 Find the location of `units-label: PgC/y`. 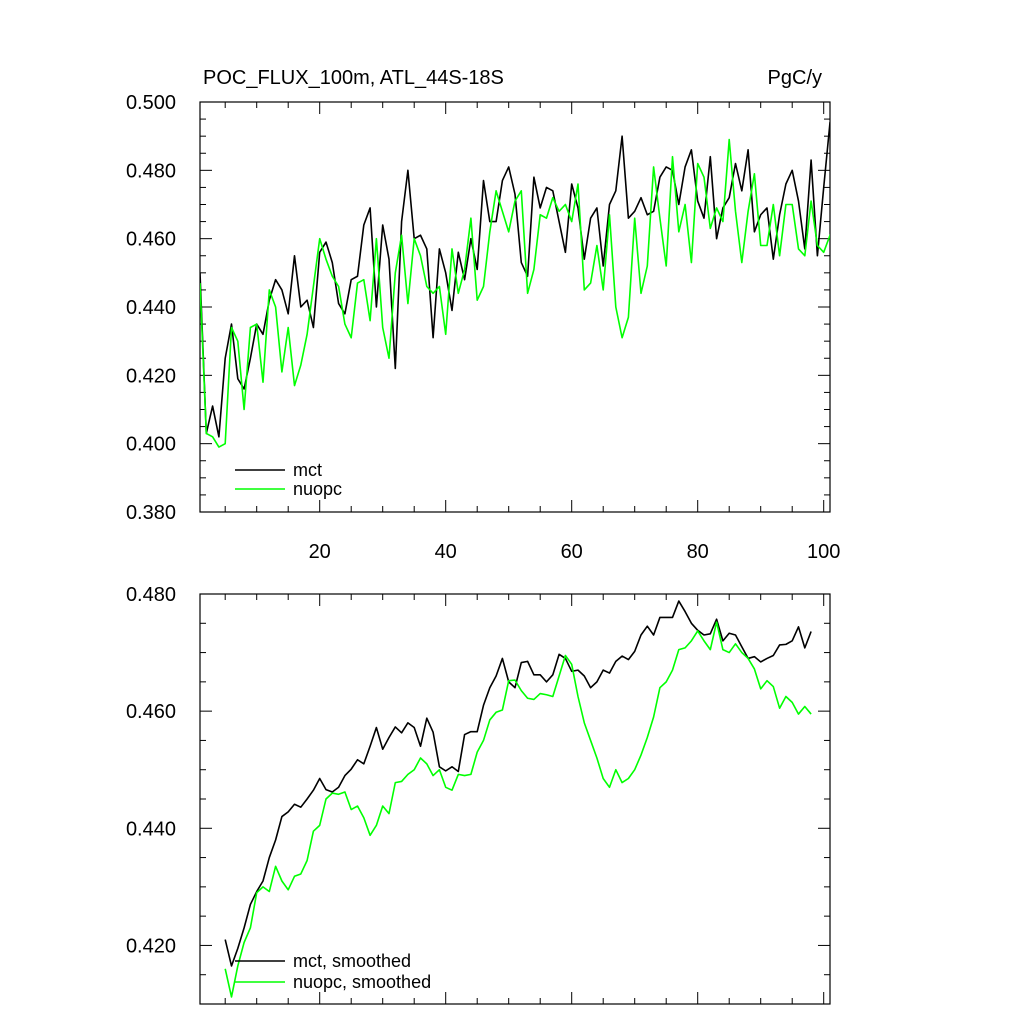

units-label: PgC/y is located at coordinates (795, 78).